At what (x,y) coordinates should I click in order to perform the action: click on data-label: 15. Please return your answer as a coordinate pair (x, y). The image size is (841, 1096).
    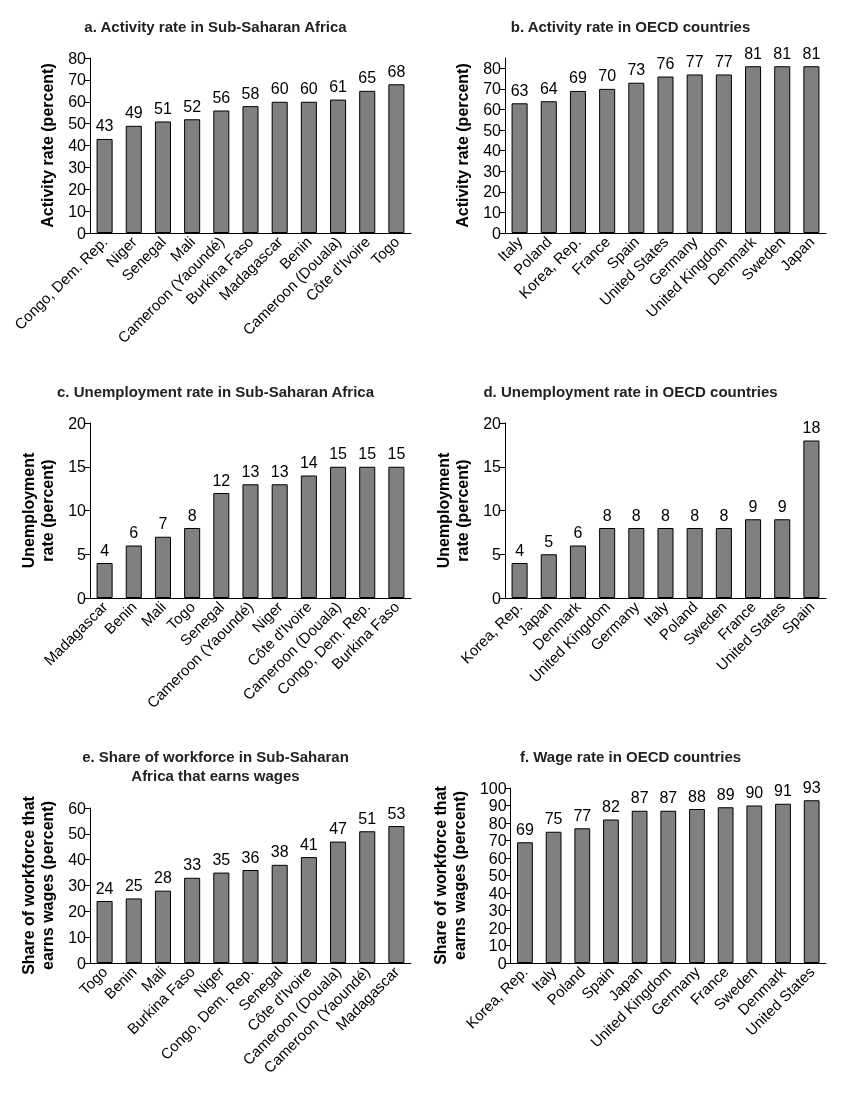
    Looking at the image, I should click on (338, 454).